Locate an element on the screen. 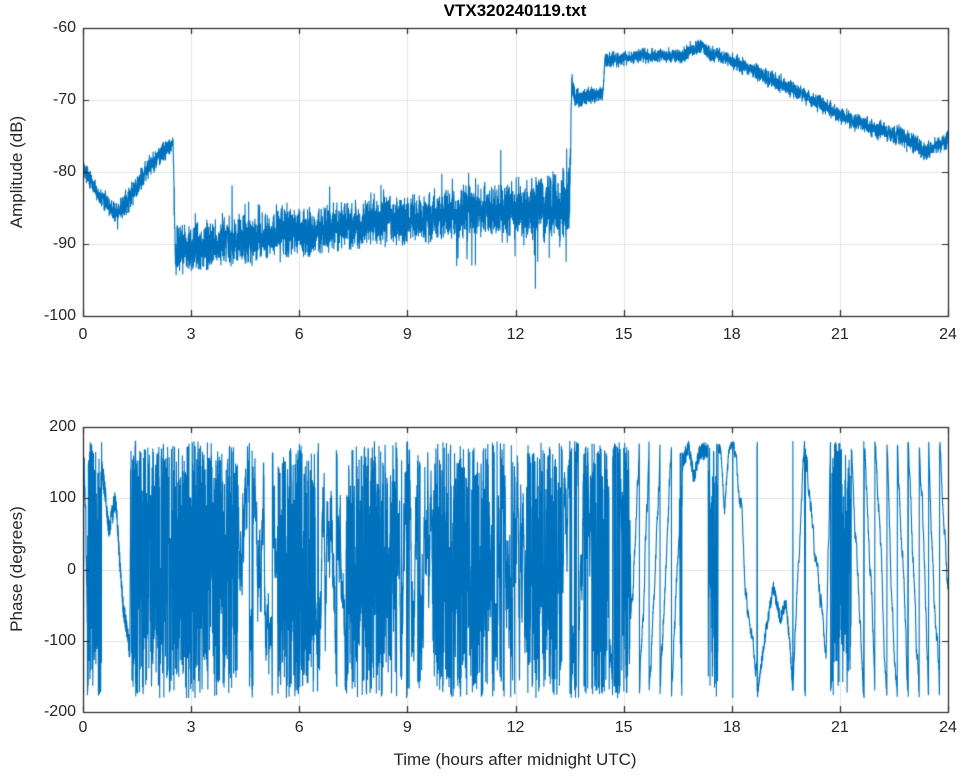 Image resolution: width=964 pixels, height=778 pixels. x-axis-label: Time (hours after midnight UTC) is located at coordinates (515, 759).